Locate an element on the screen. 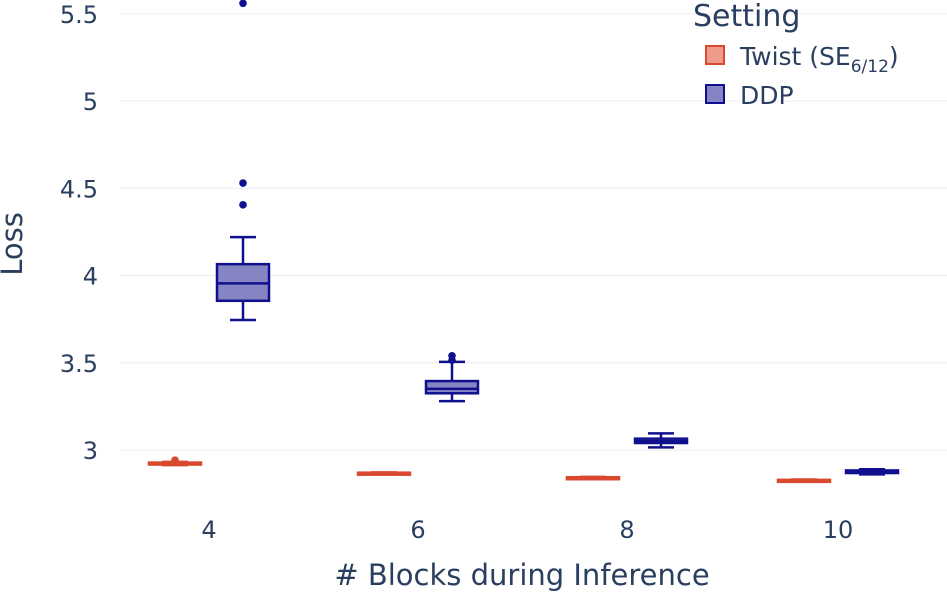 The width and height of the screenshot is (947, 597). legend: Setting Twist (SE6/12) DDP is located at coordinates (796, 55).